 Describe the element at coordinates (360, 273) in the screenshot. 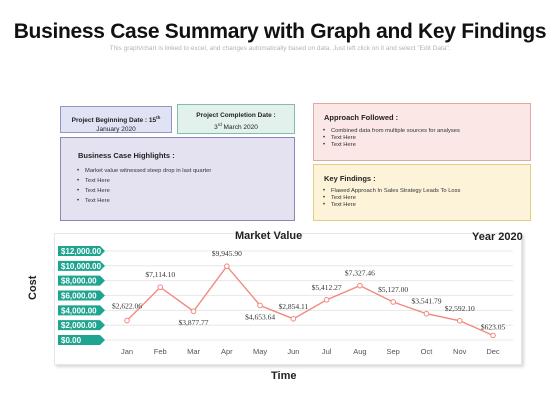

I see `data-label: $7,327.46` at that location.